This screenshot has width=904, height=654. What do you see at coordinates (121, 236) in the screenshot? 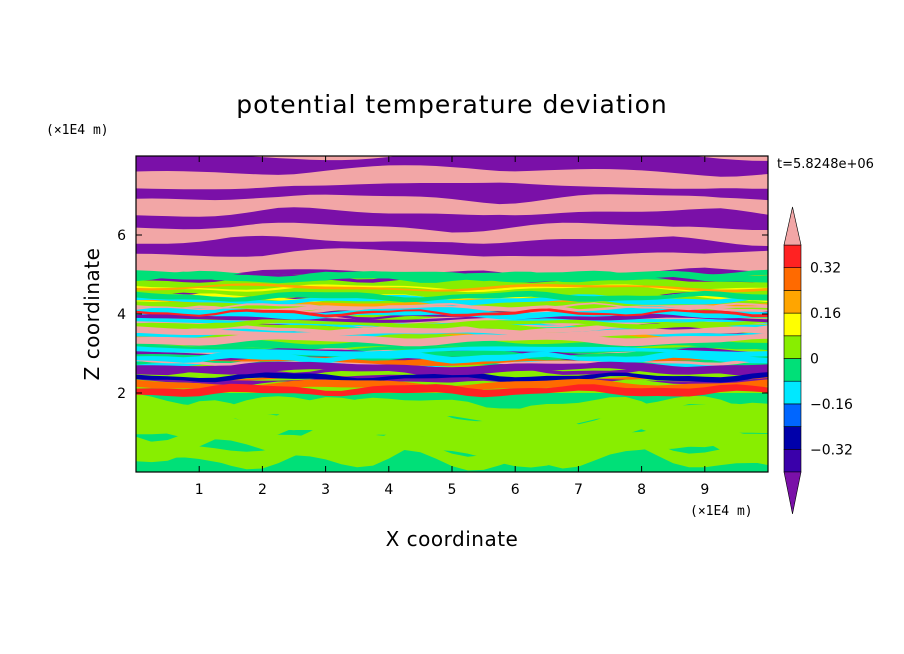
I see `y-tick-label: 6` at bounding box center [121, 236].